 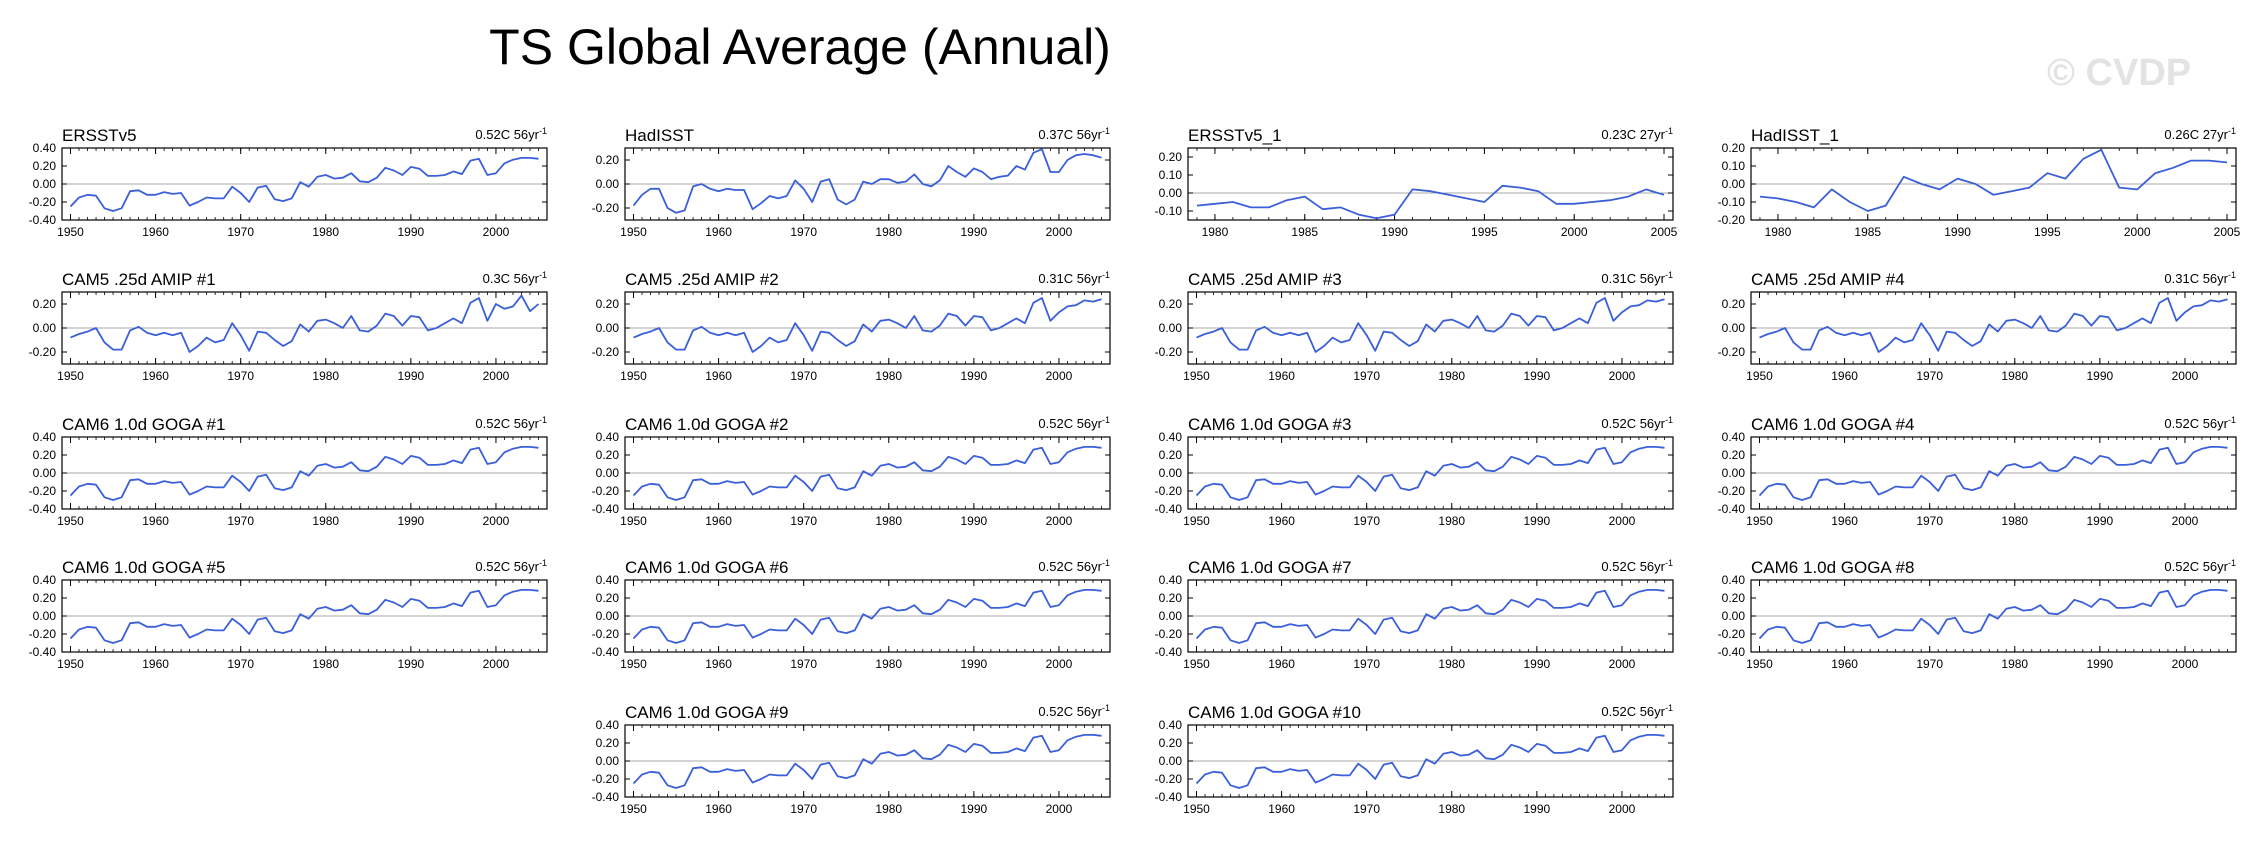 What do you see at coordinates (706, 567) in the screenshot?
I see `panel-title: CAM6 1.0d GOGA #6` at bounding box center [706, 567].